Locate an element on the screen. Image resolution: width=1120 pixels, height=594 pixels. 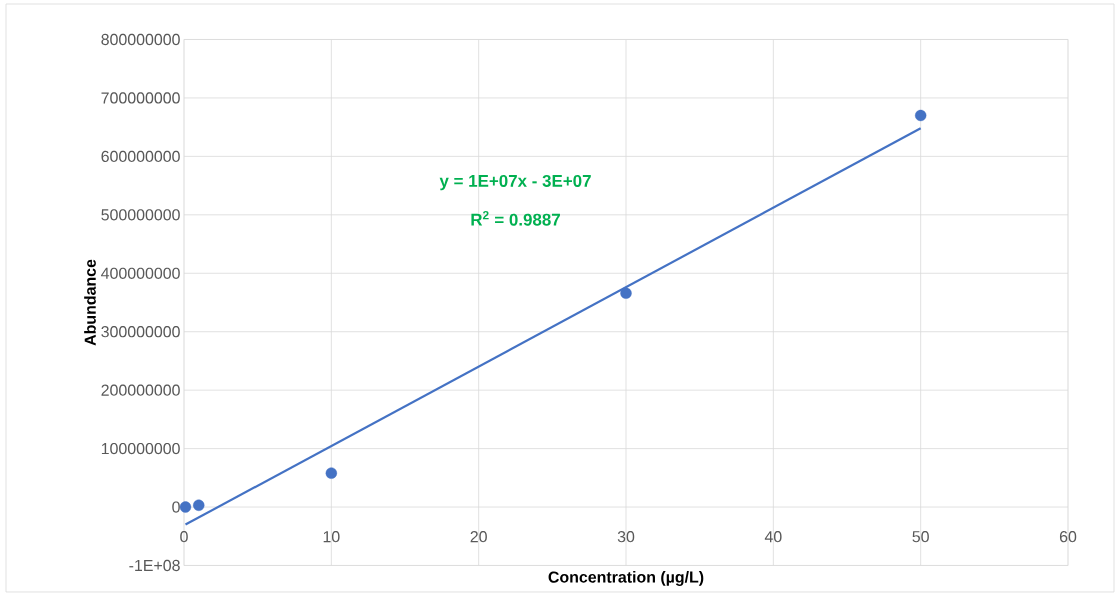
y-tick-label: 500000000 is located at coordinates (140, 215).